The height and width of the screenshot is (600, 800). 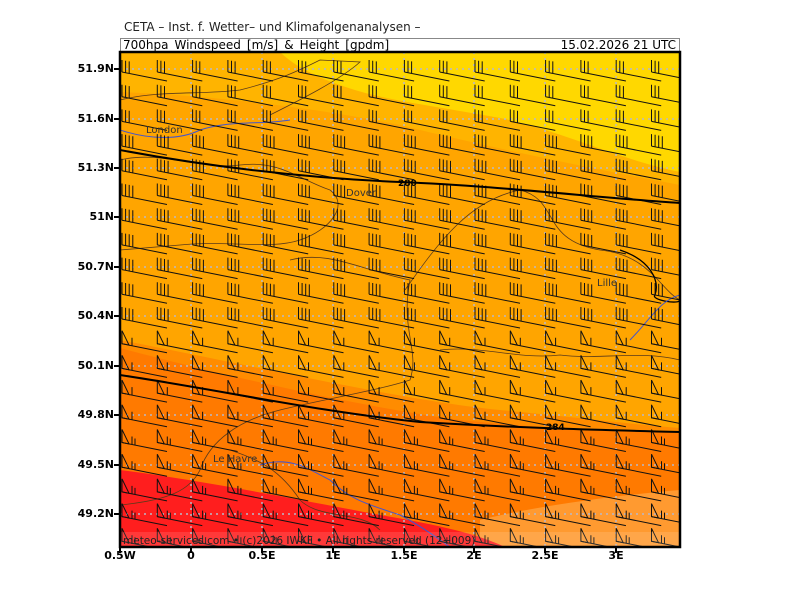 What do you see at coordinates (95, 513) in the screenshot?
I see `lat-tick-label: 49.2N` at bounding box center [95, 513].